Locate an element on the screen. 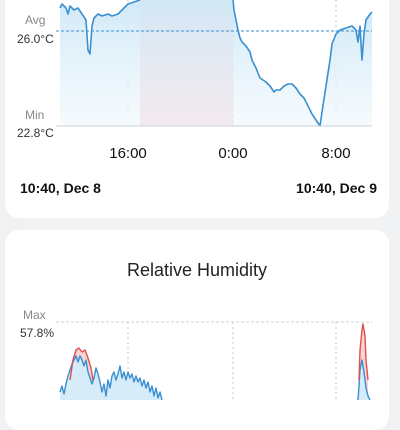 The image size is (400, 430). humidity-peak-line-left is located at coordinates (81, 364).